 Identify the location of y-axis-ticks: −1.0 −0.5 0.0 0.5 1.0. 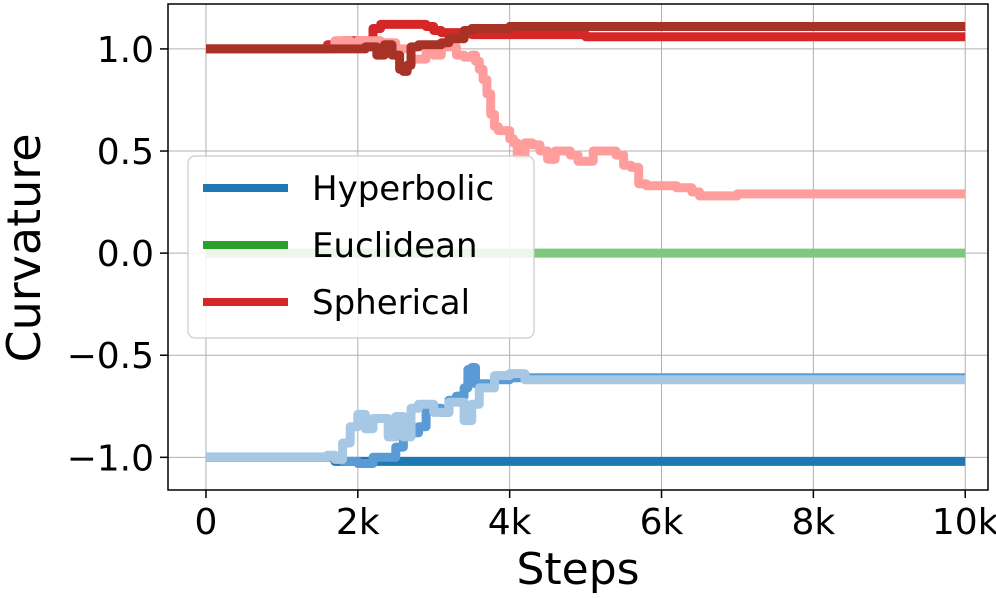
(117, 254).